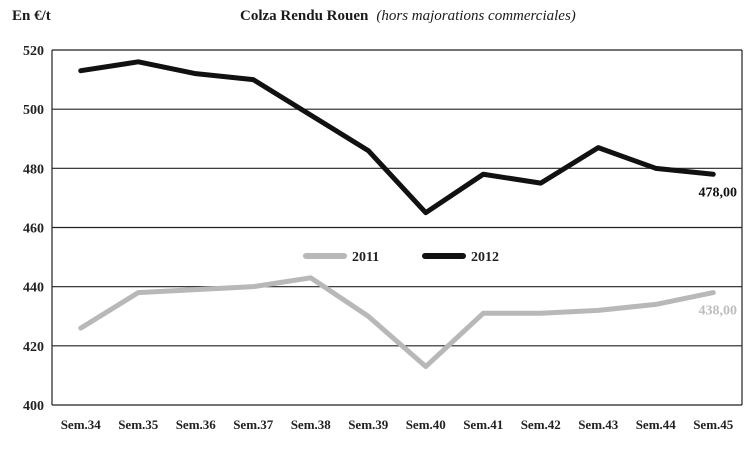 The height and width of the screenshot is (450, 747). I want to click on y-tick-label: 400, so click(33, 406).